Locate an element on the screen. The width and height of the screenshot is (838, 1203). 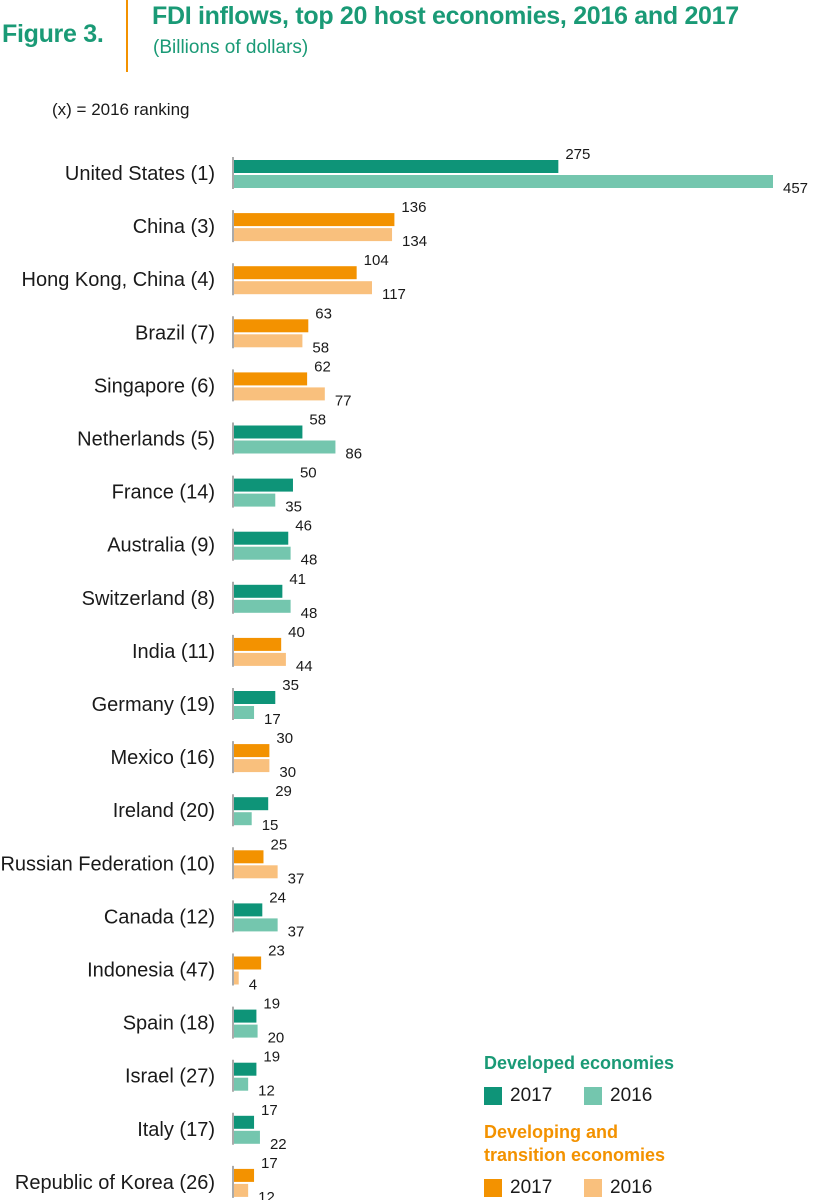
category-label: Indonesia (47) is located at coordinates (151, 971).